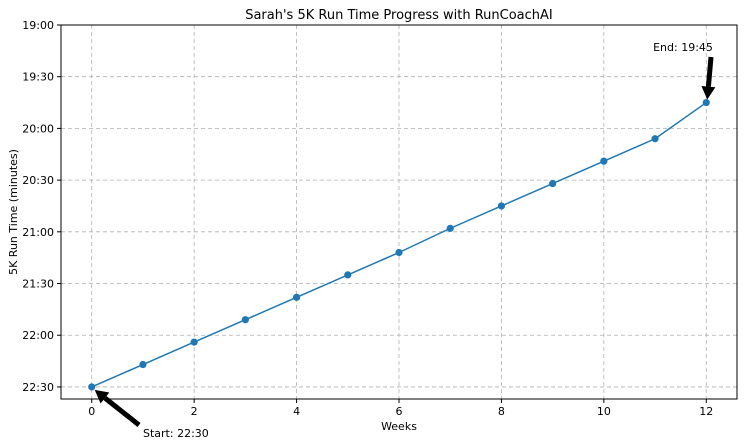  Describe the element at coordinates (38, 387) in the screenshot. I see `y-tick-label: 22:30` at that location.